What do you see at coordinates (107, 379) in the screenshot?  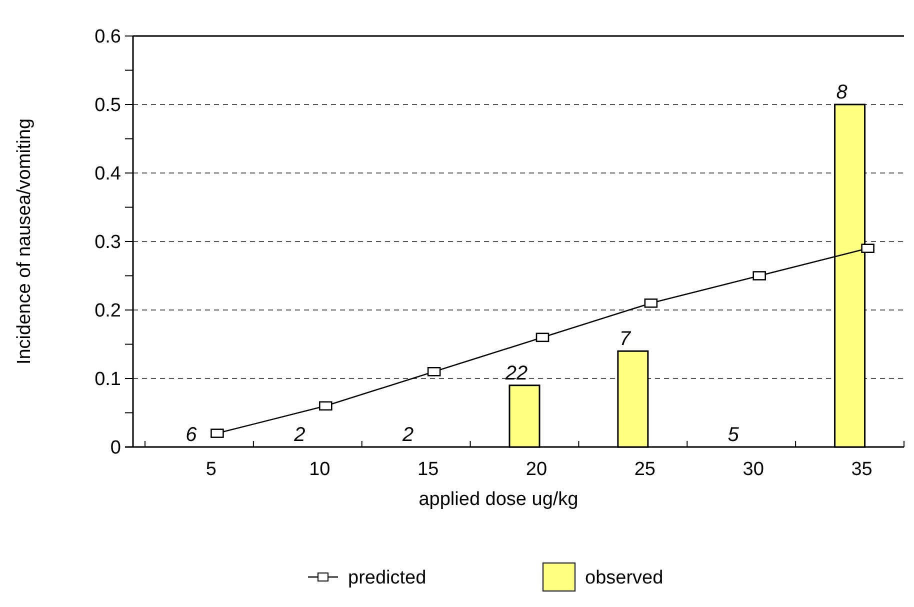 I see `y-tick-label: 0.1` at bounding box center [107, 379].